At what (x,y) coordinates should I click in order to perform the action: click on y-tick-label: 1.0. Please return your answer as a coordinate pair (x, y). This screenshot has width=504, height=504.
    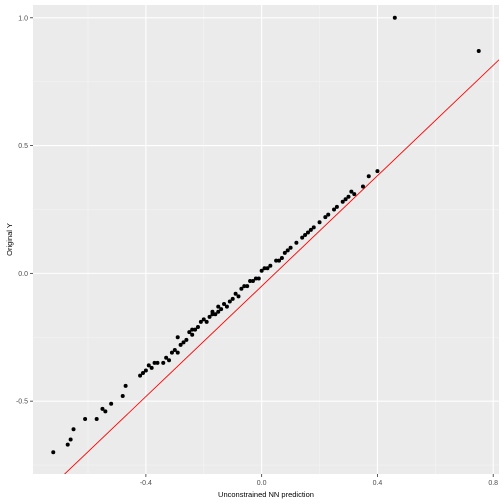
    Looking at the image, I should click on (23, 18).